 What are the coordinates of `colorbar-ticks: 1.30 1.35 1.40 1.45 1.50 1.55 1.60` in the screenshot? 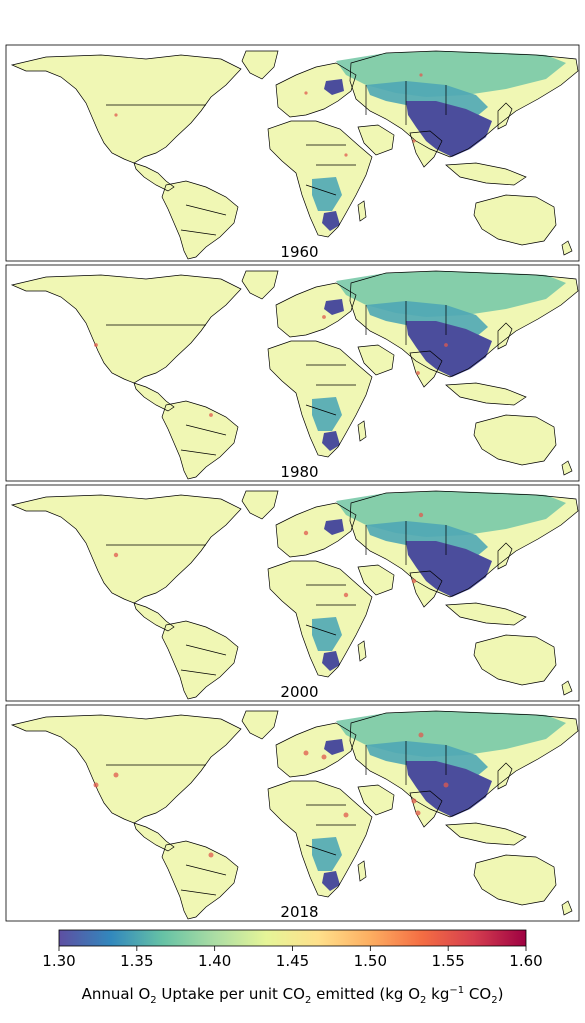 It's located at (292, 958).